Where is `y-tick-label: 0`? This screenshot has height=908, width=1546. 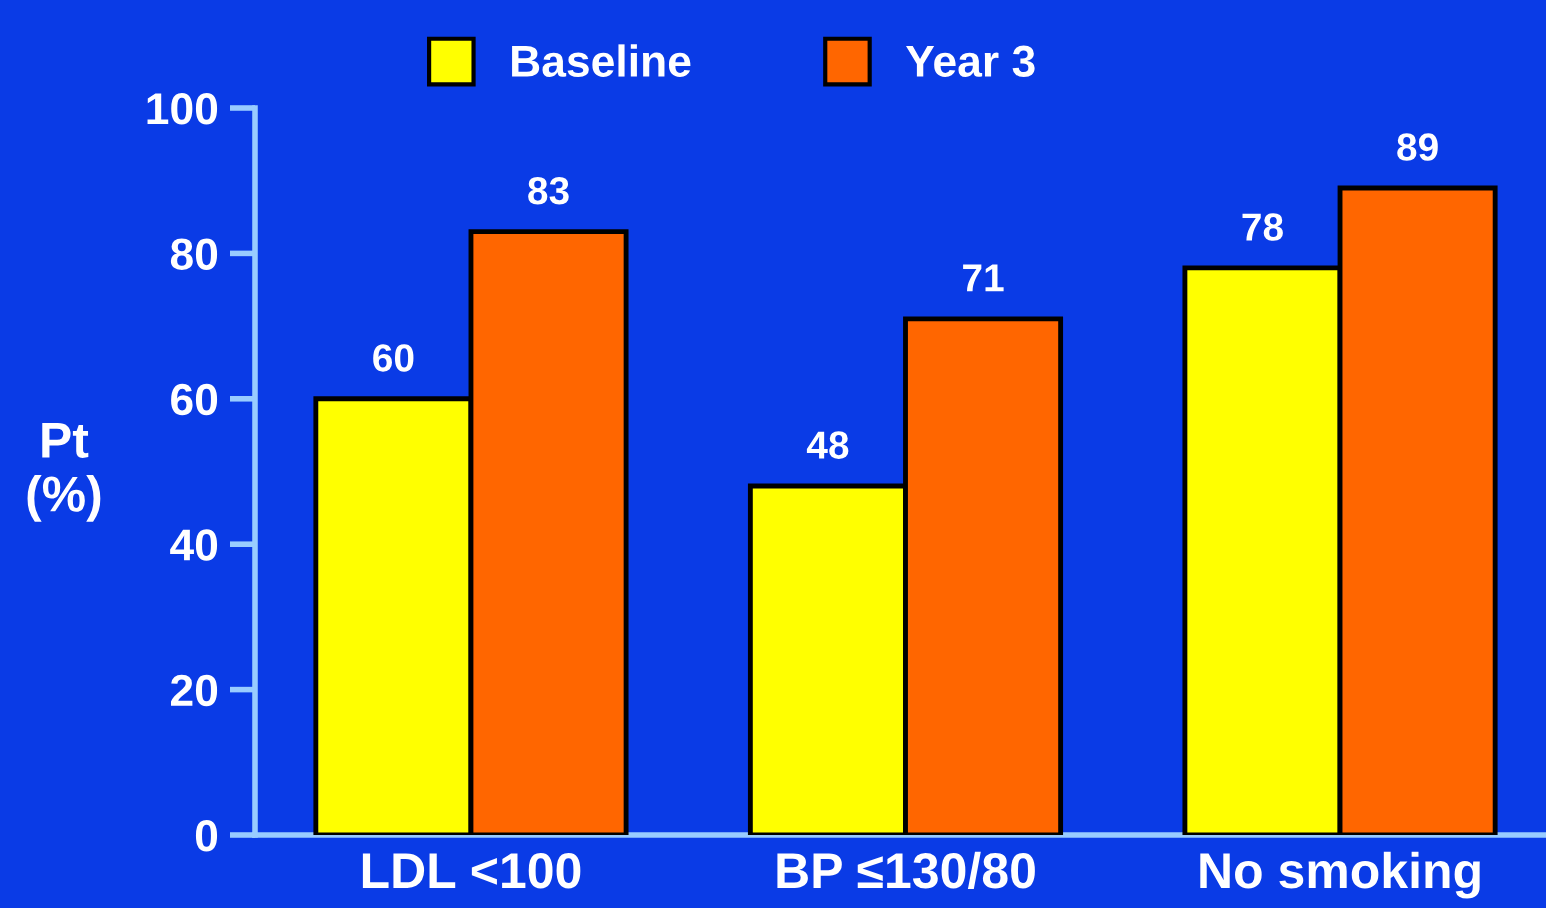 y-tick-label: 0 is located at coordinates (206, 836).